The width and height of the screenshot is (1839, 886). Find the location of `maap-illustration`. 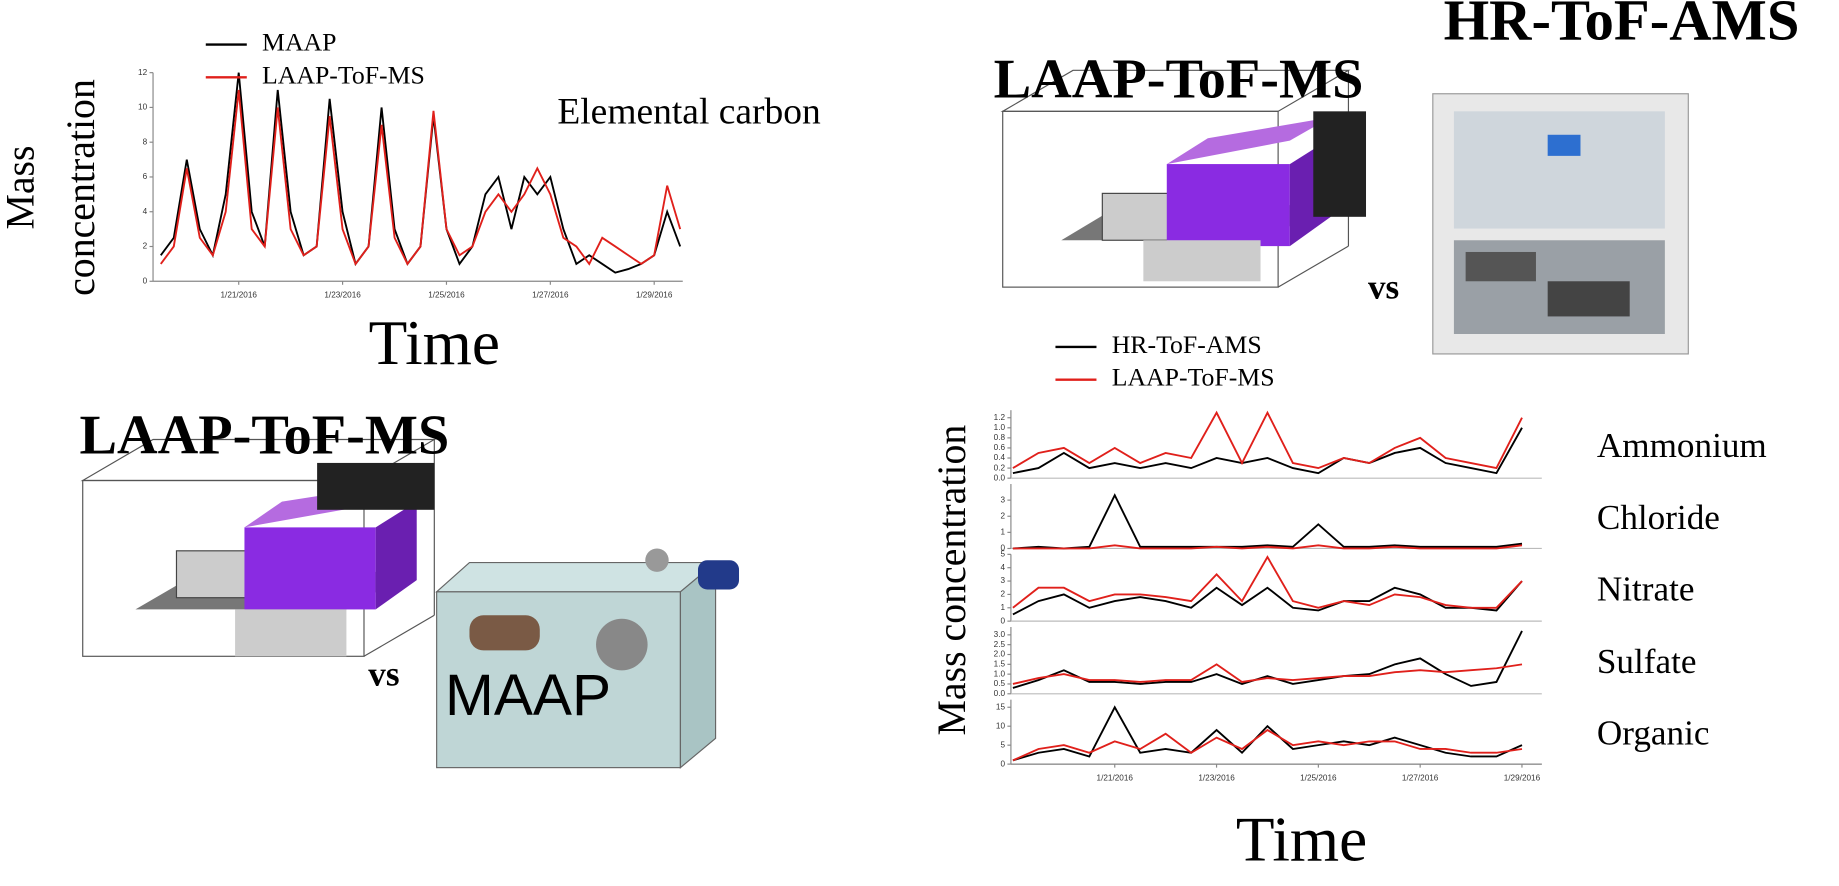

maap-illustration is located at coordinates (587, 658).